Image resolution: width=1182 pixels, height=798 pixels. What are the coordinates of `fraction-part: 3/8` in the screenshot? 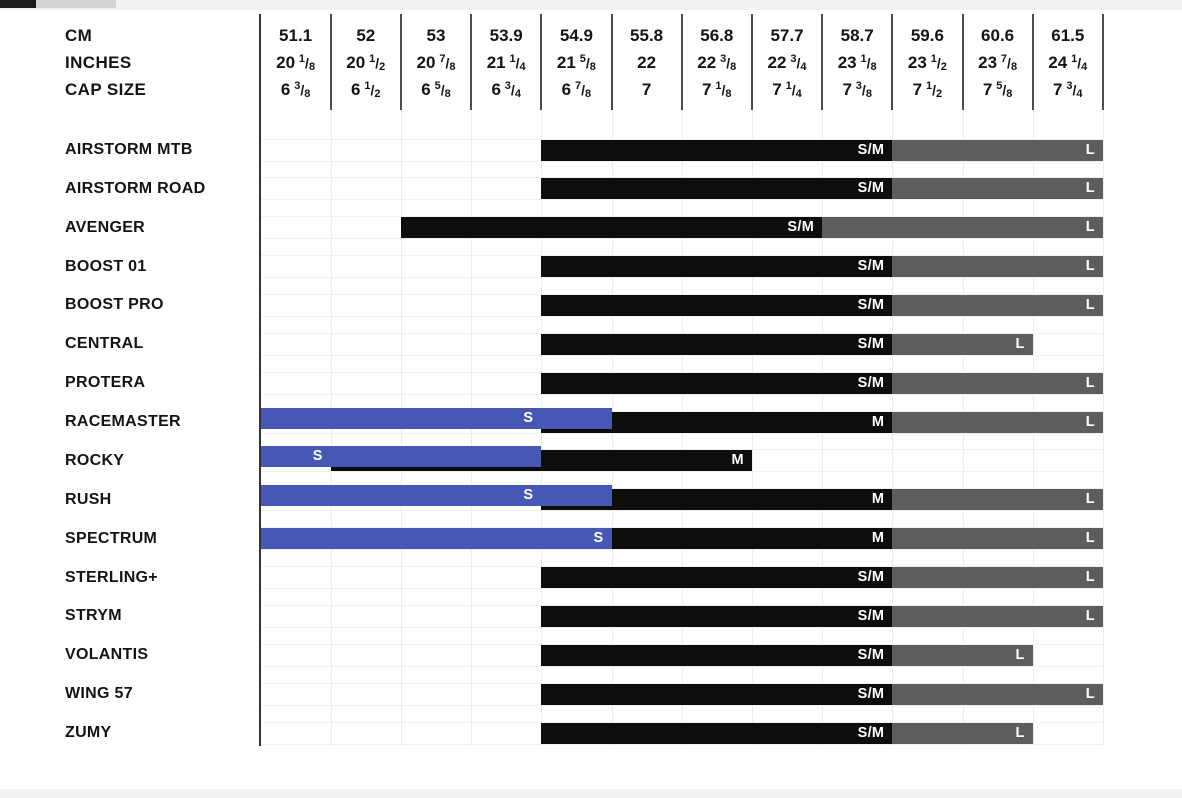 It's located at (302, 90).